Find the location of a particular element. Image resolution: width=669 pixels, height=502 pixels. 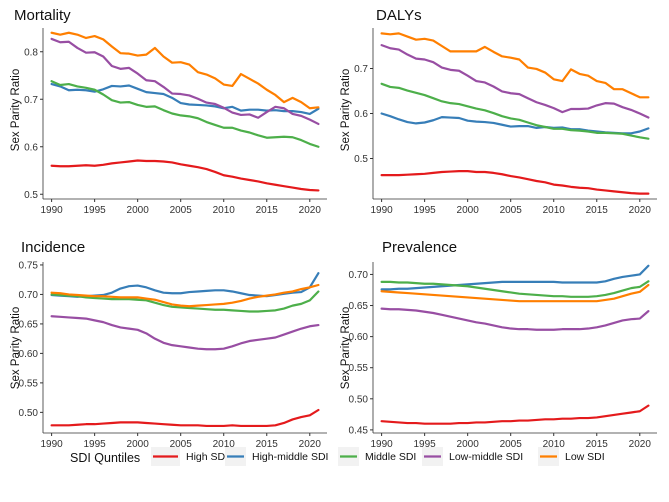

prevalence-x-tick-label: 2015 is located at coordinates (597, 444).